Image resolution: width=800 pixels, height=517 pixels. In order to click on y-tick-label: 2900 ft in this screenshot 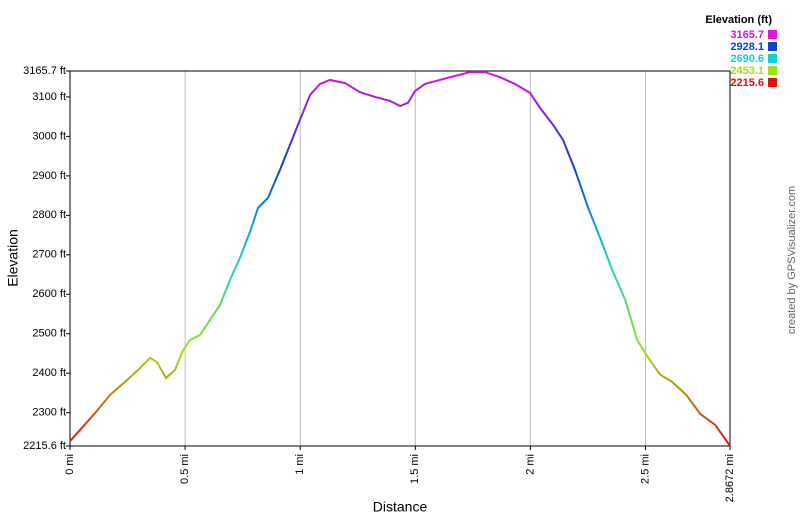, I will do `click(49, 176)`.